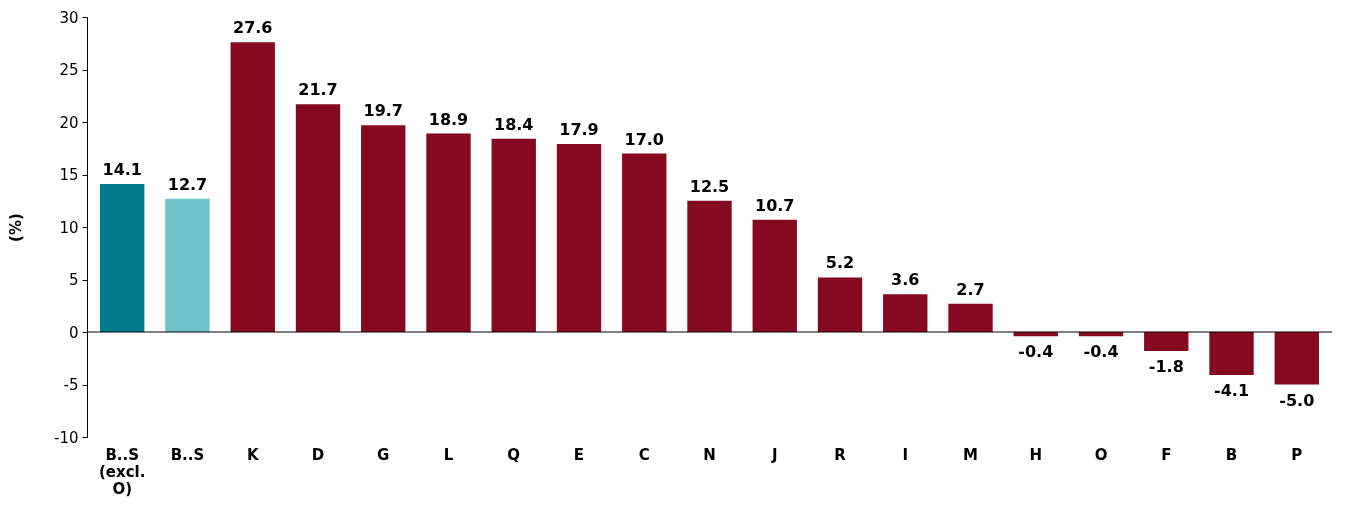 The width and height of the screenshot is (1362, 511). What do you see at coordinates (1231, 454) in the screenshot?
I see `x-tick-label: B` at bounding box center [1231, 454].